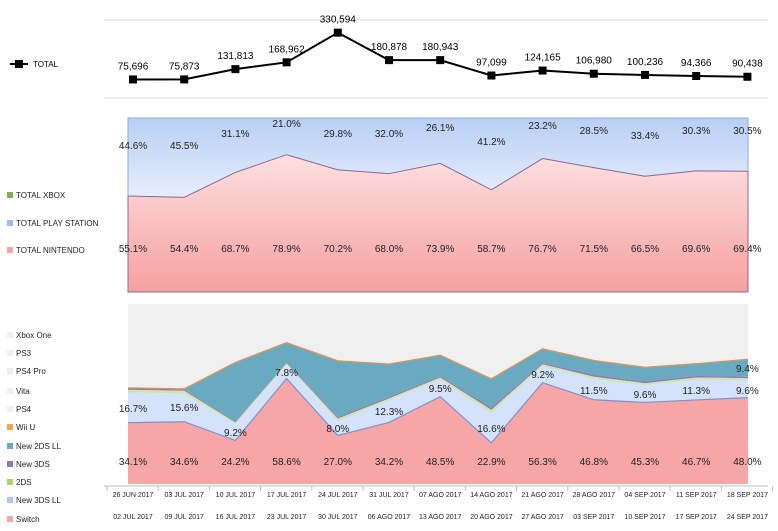 The width and height of the screenshot is (778, 531). Describe the element at coordinates (287, 49) in the screenshot. I see `total-data-label: 168,962` at that location.